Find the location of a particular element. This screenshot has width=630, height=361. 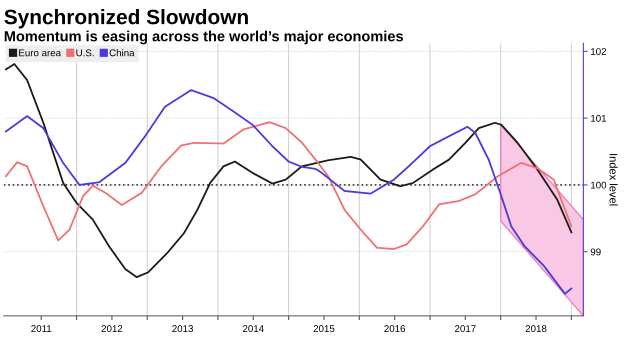

x-tick-label: 2016 is located at coordinates (395, 328).